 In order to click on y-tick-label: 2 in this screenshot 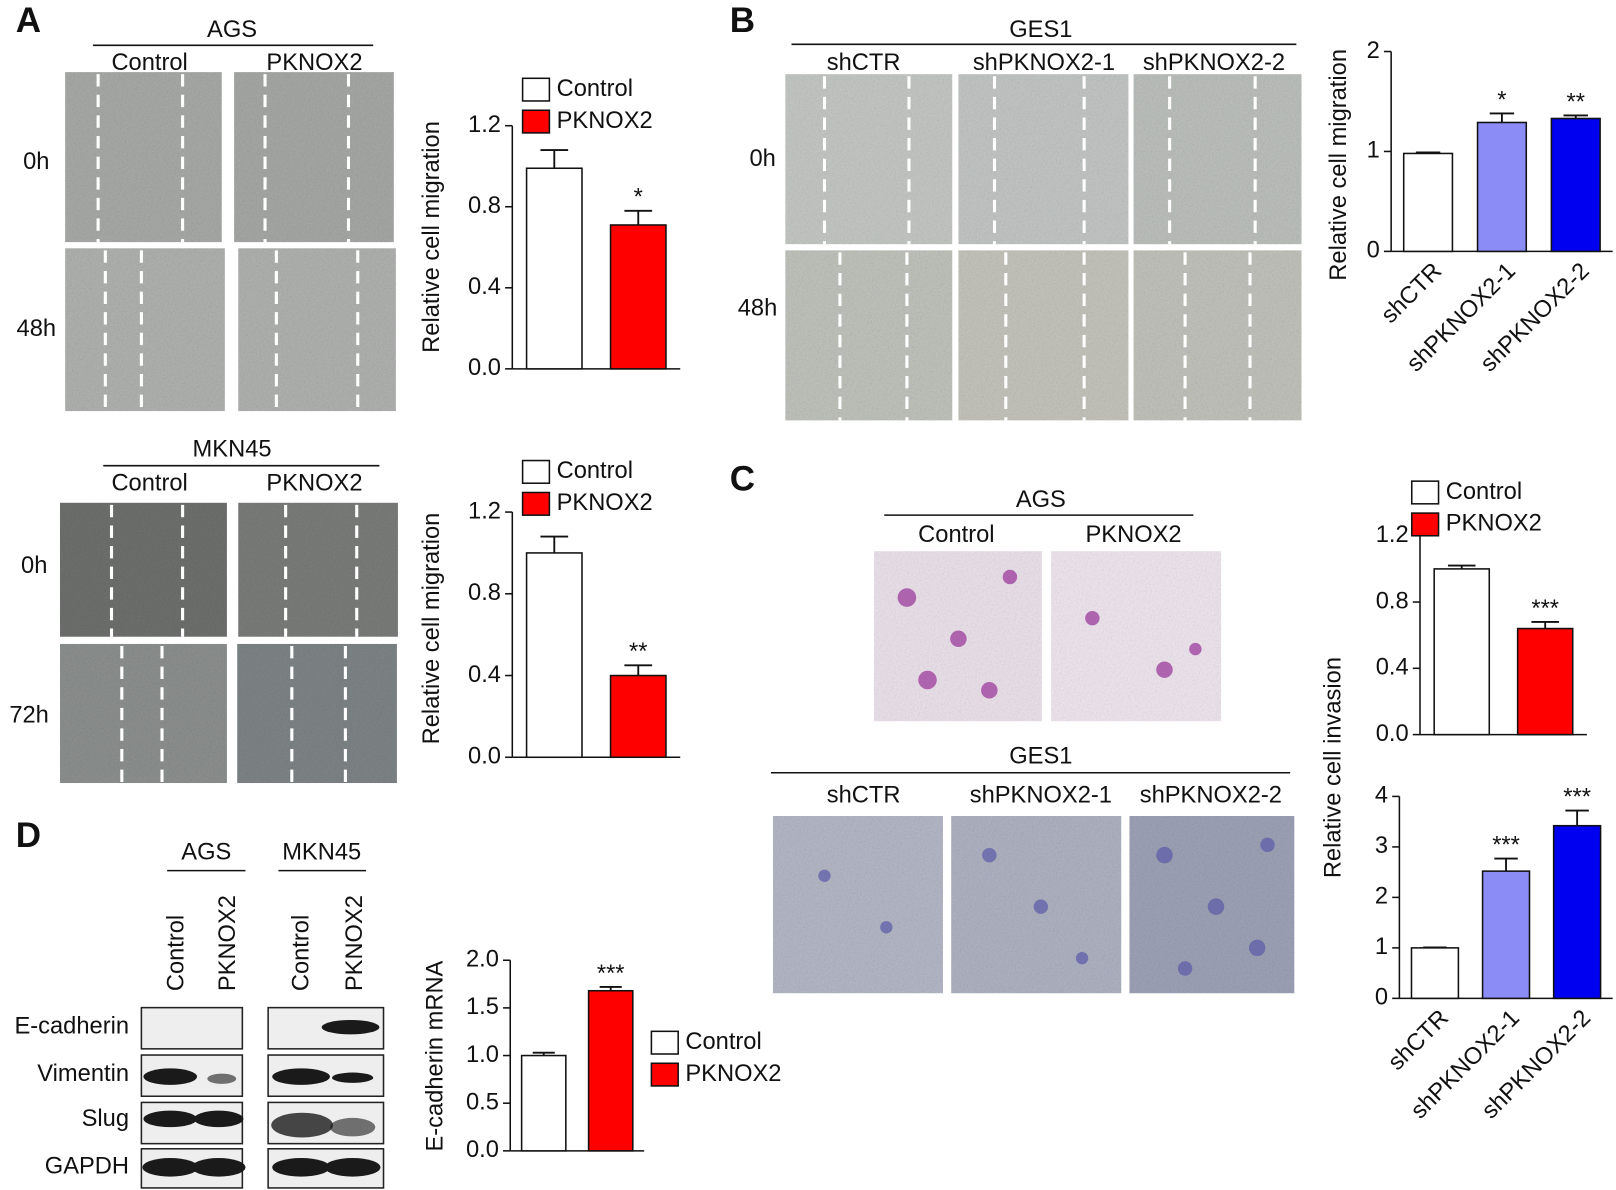, I will do `click(1381, 897)`.